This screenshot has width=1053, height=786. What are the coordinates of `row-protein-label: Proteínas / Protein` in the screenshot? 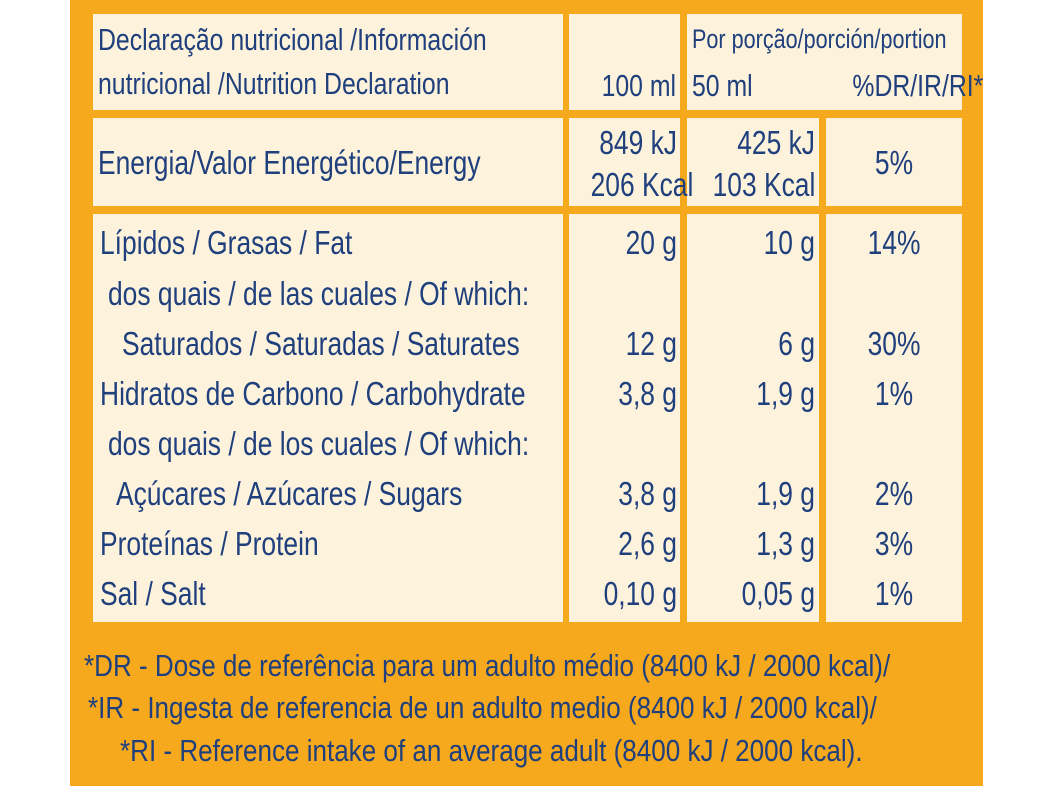 It's located at (209, 543).